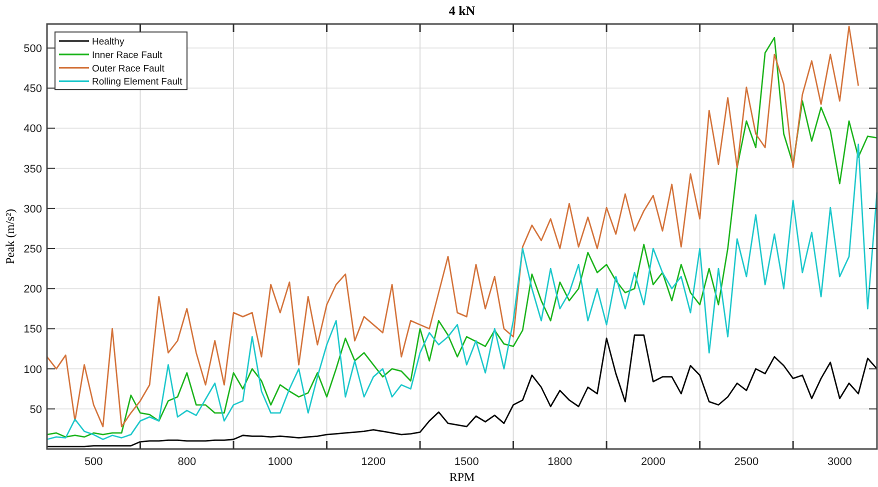 The image size is (878, 487). I want to click on y-tick-label: 200, so click(33, 290).